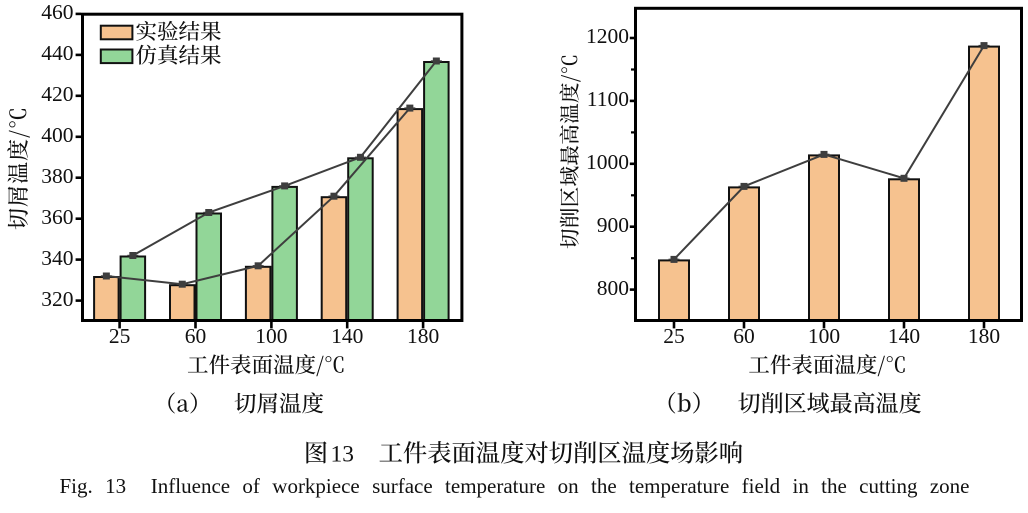 This screenshot has width=1028, height=513. What do you see at coordinates (57, 217) in the screenshot?
I see `svg-text: 360` at bounding box center [57, 217].